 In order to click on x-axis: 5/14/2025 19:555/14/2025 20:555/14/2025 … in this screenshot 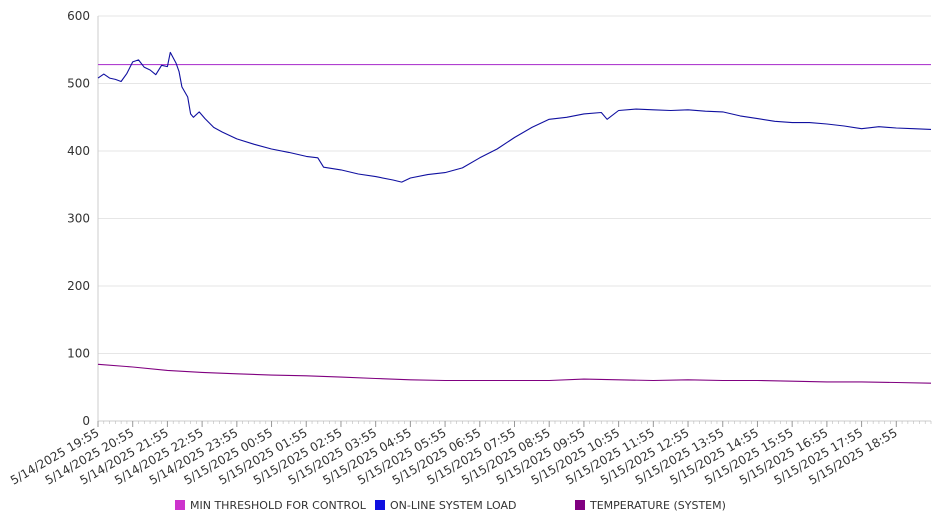, I will do `click(470, 454)`.